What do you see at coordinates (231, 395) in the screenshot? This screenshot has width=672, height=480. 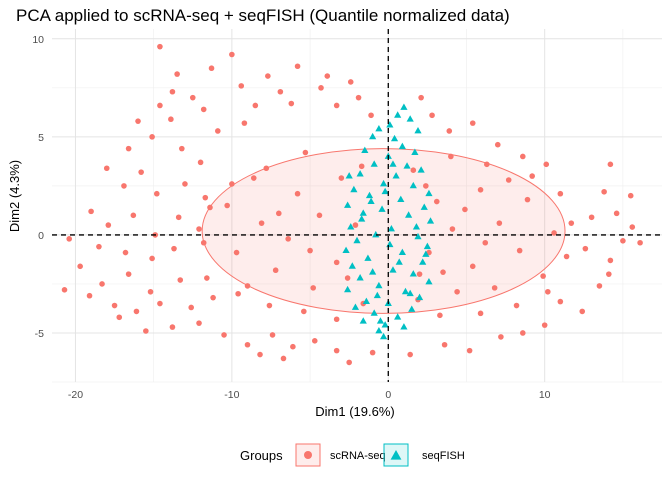 I see `x-tick-label: -10` at bounding box center [231, 395].